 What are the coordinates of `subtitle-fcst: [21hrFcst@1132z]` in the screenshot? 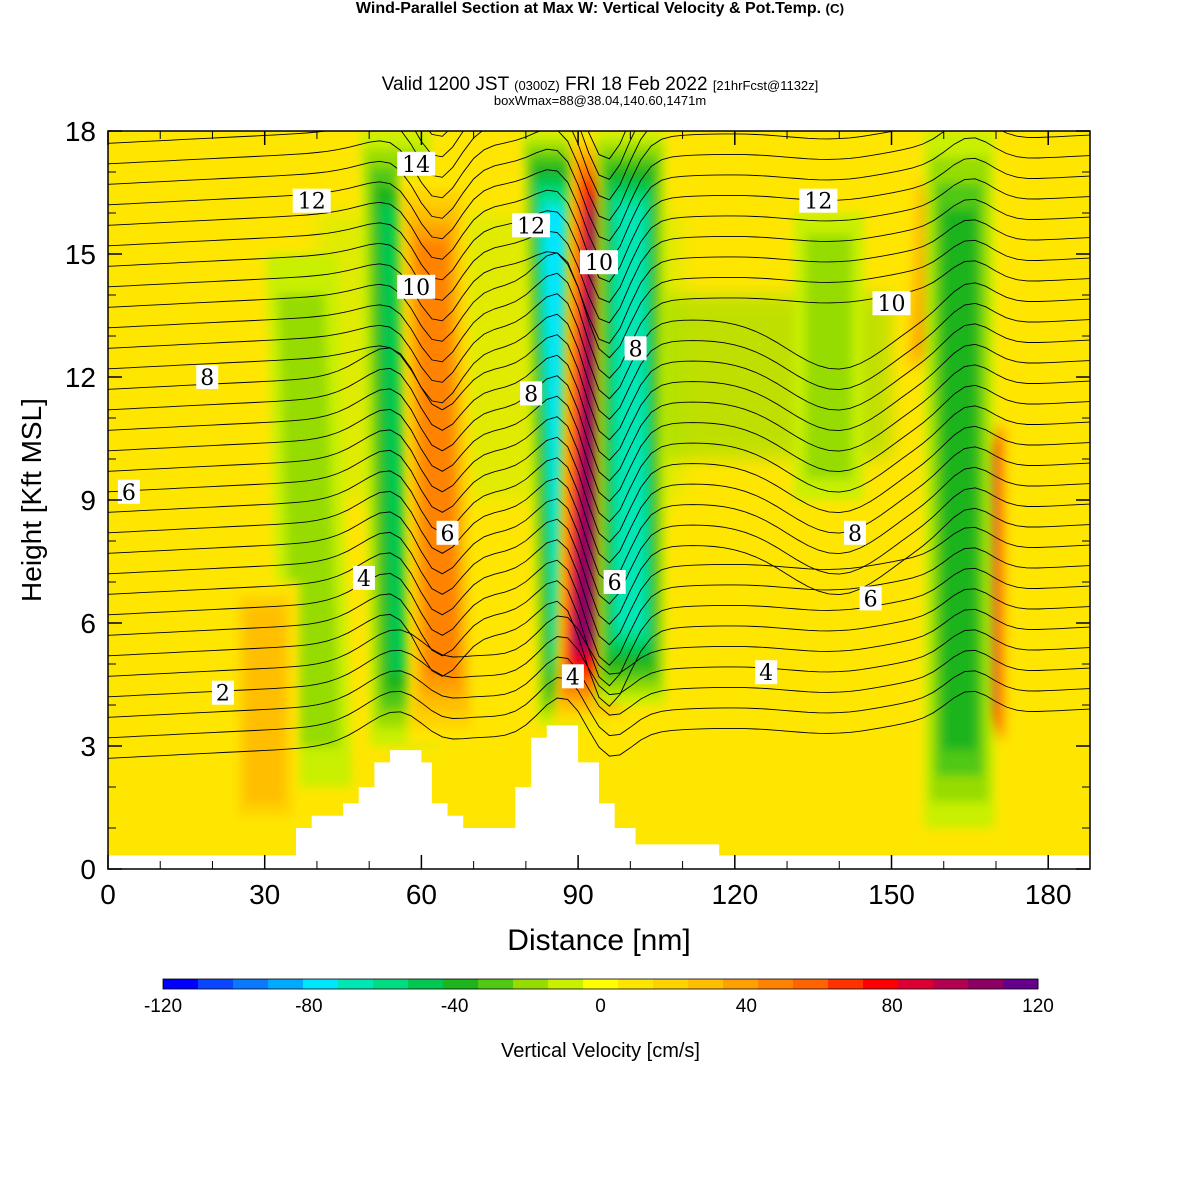 It's located at (765, 85).